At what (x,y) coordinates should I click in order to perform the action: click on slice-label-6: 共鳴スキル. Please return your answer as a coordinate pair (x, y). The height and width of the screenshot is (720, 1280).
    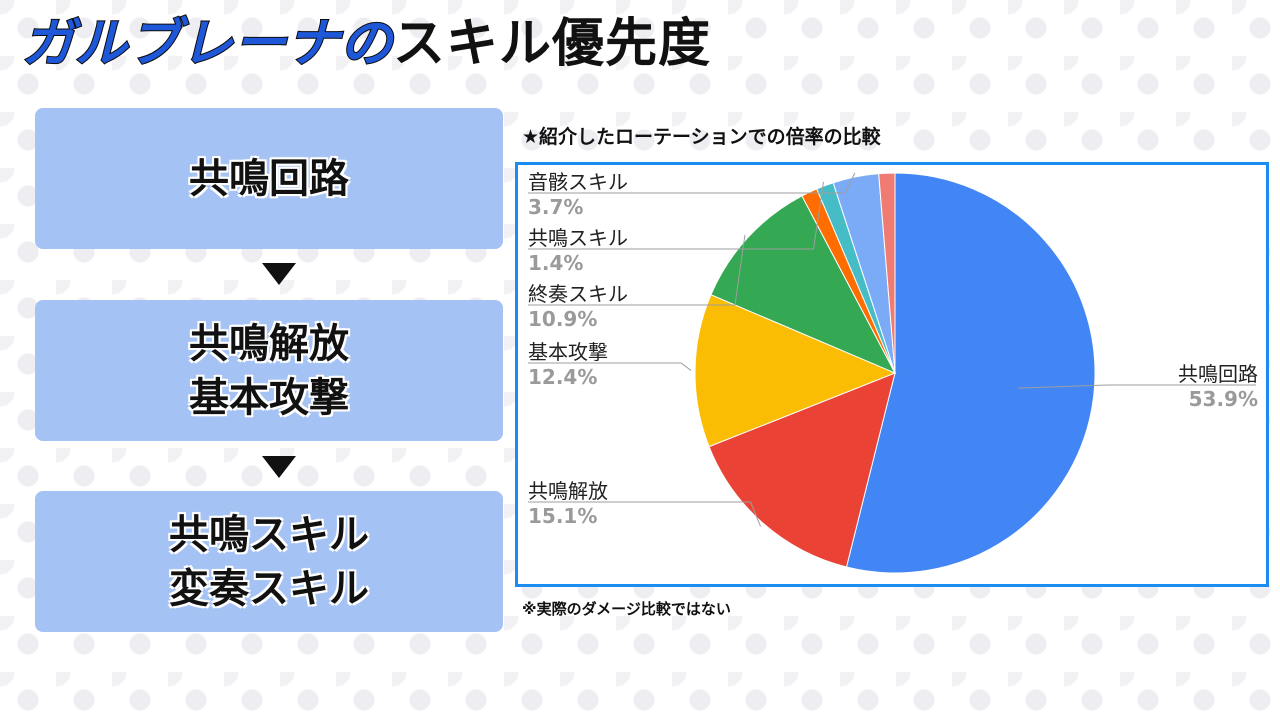
    Looking at the image, I should click on (578, 238).